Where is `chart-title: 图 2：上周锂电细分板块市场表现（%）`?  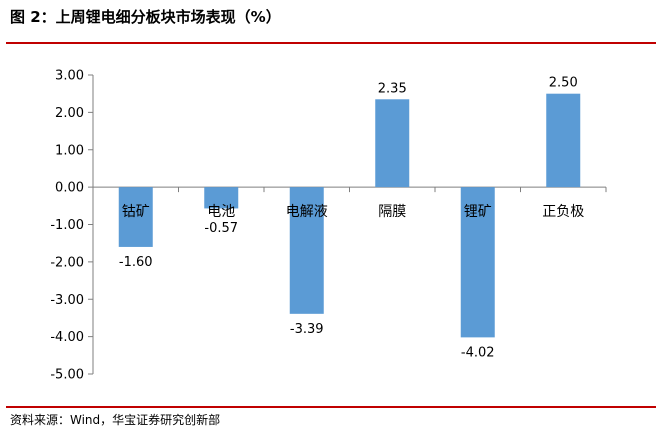
chart-title: 图 2：上周锂电细分板块市场表现（%） is located at coordinates (145, 17).